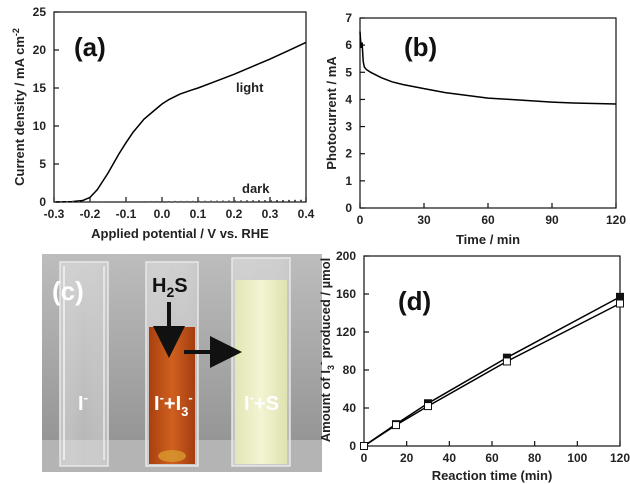  I want to click on dark-series-label: dark, so click(256, 188).